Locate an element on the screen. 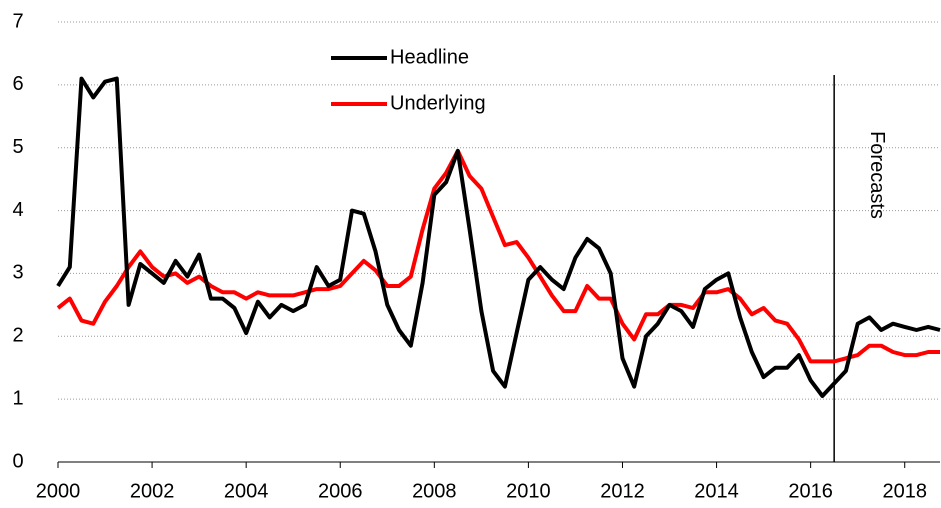  y-tick-label: 3 is located at coordinates (17, 273).